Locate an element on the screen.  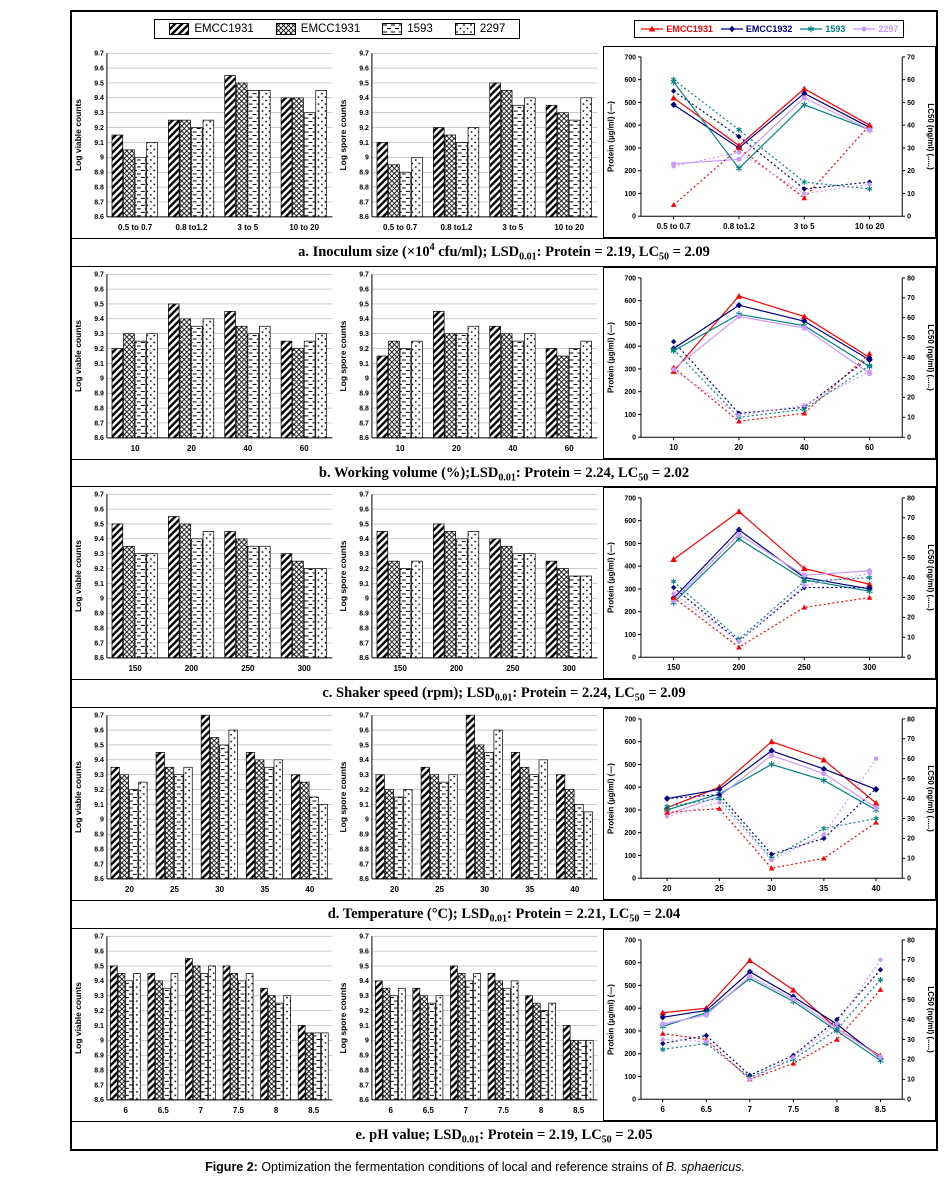
line-series-legend: EMCC1931 EMCC1932 1593 2297 is located at coordinates (769, 29).